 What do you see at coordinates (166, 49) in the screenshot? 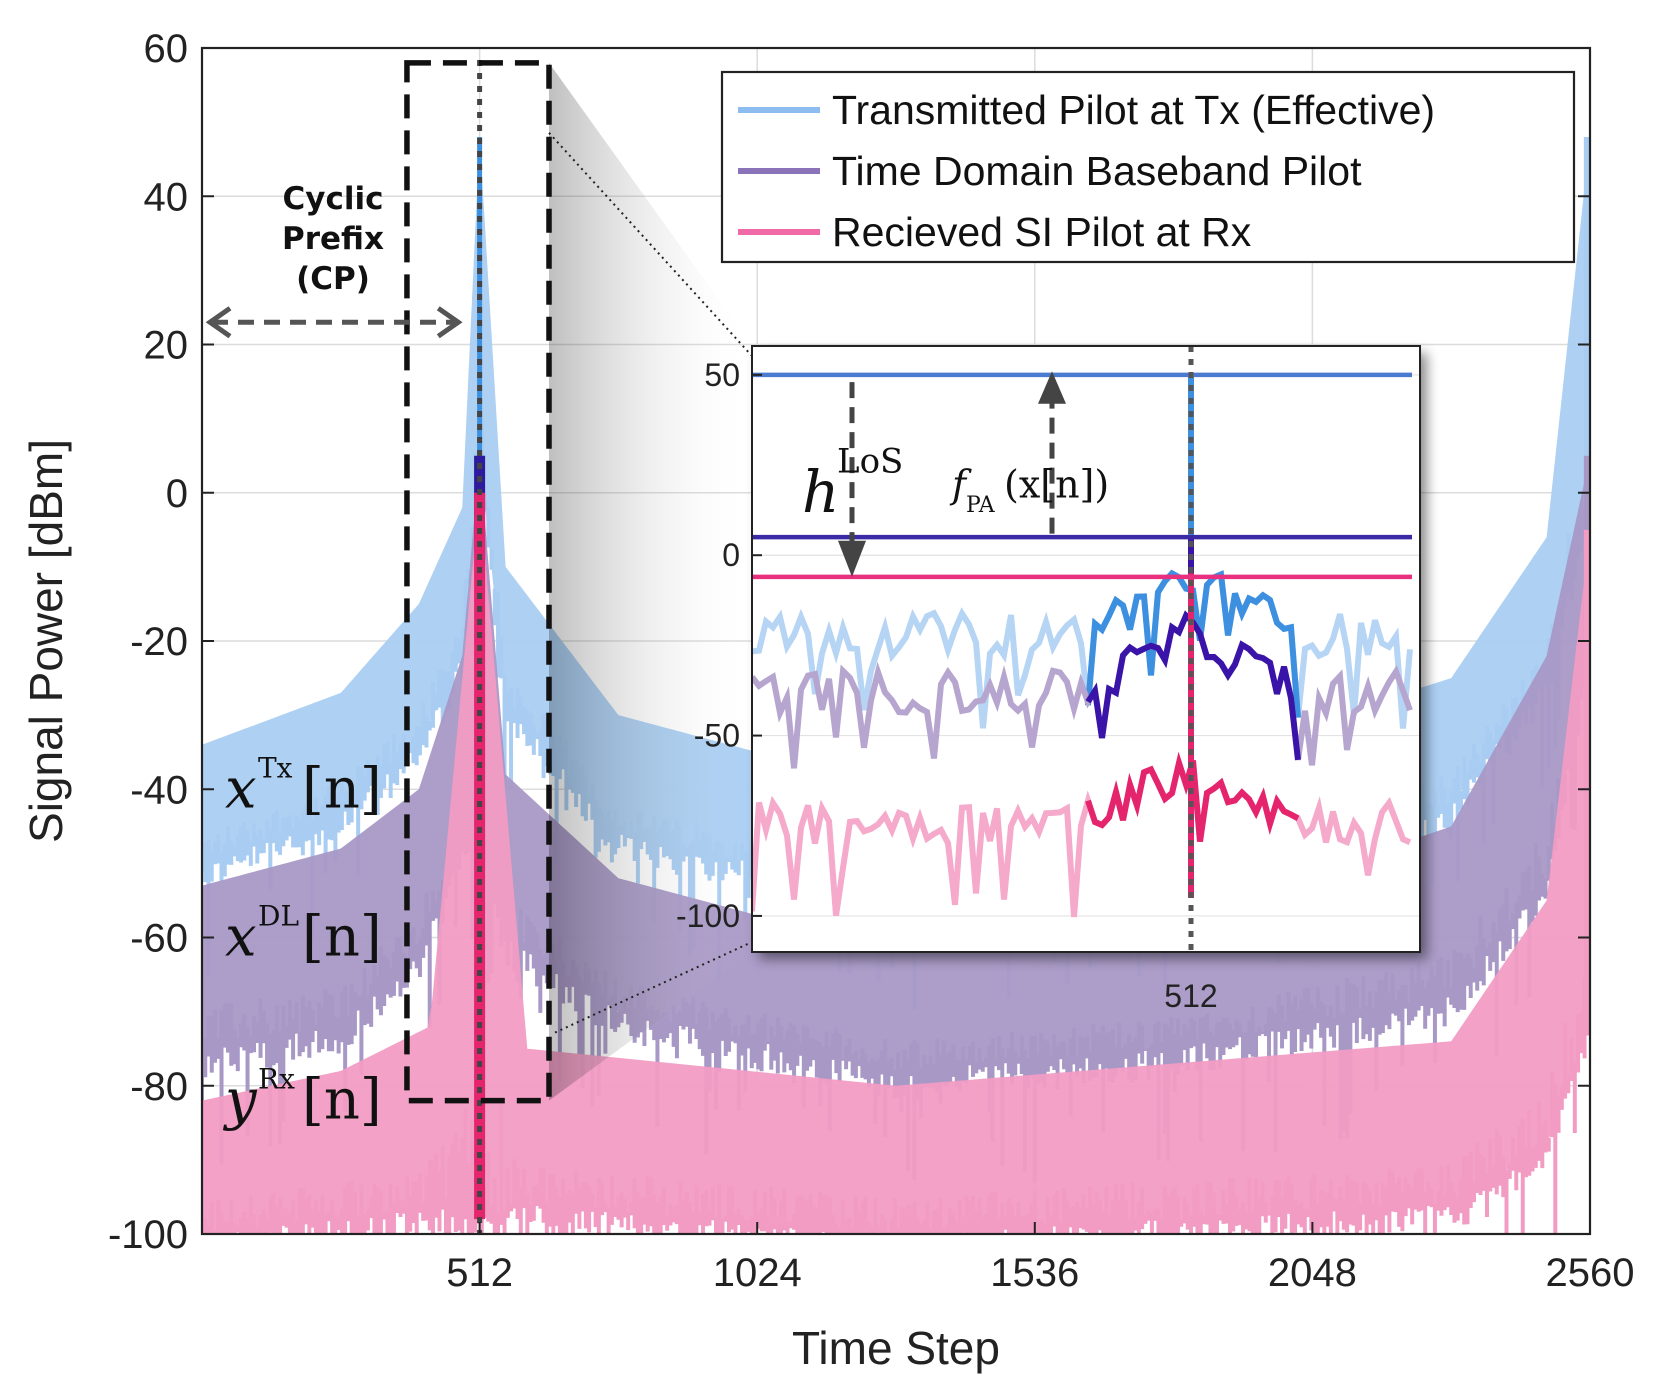
I see `y-tick-label: 60` at bounding box center [166, 49].